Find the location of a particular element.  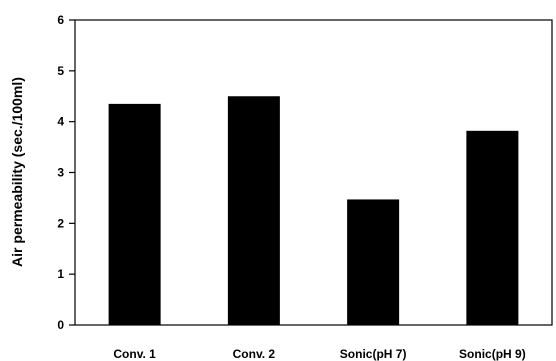

y-tick-label: 6 is located at coordinates (60, 20).